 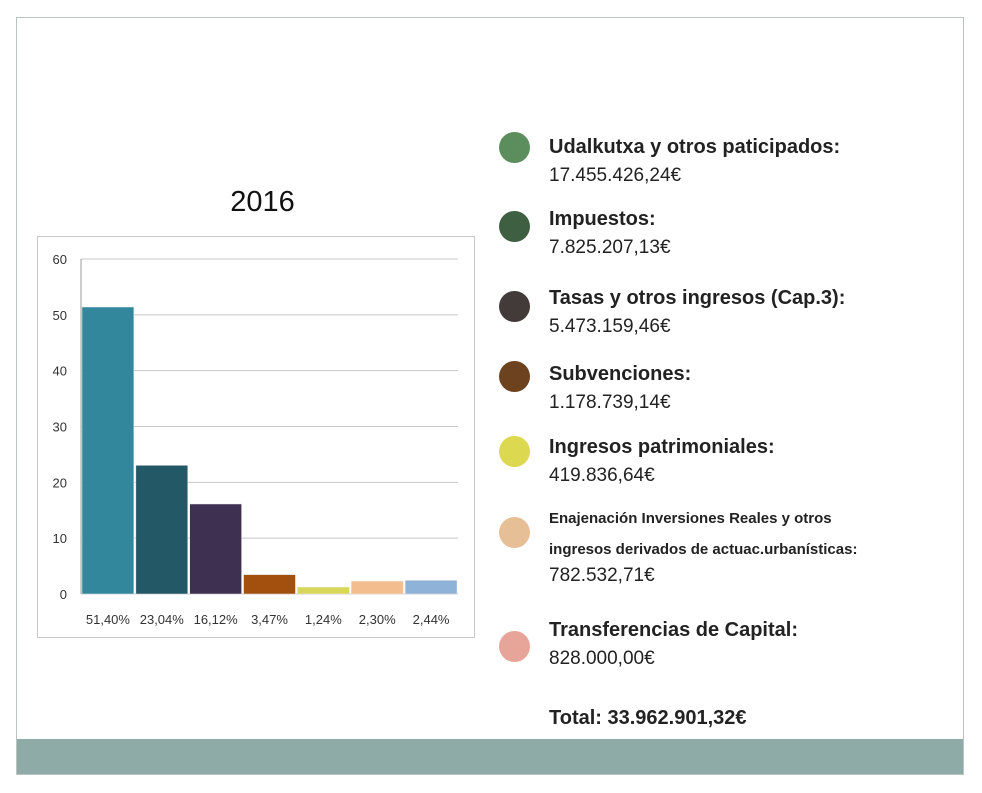 I want to click on x-tick-label: 2,30%, so click(x=377, y=619).